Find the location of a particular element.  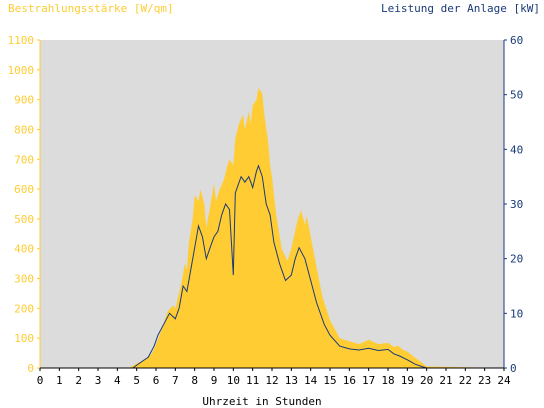

right-axis-title: Leistung der Anlage [kW] is located at coordinates (460, 8).